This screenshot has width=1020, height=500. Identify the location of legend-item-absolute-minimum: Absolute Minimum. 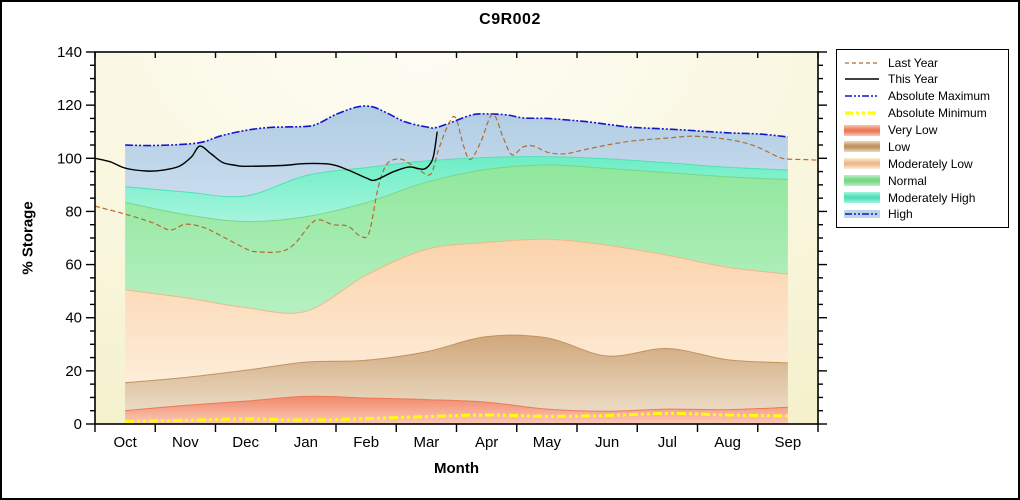
(922, 113).